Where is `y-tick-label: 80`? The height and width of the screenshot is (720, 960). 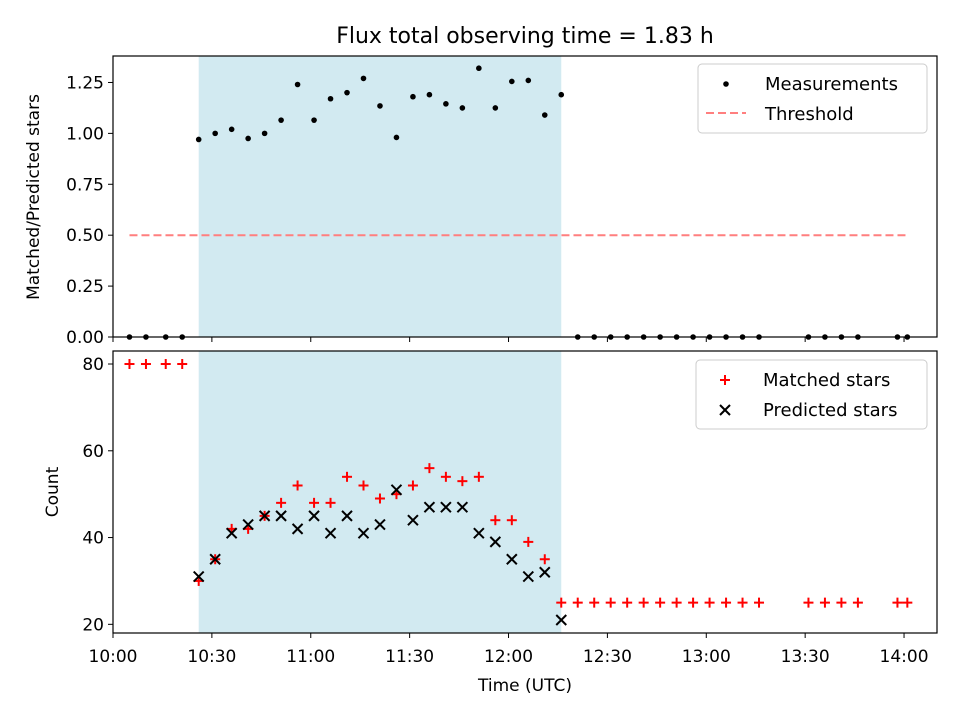
y-tick-label: 80 is located at coordinates (93, 365).